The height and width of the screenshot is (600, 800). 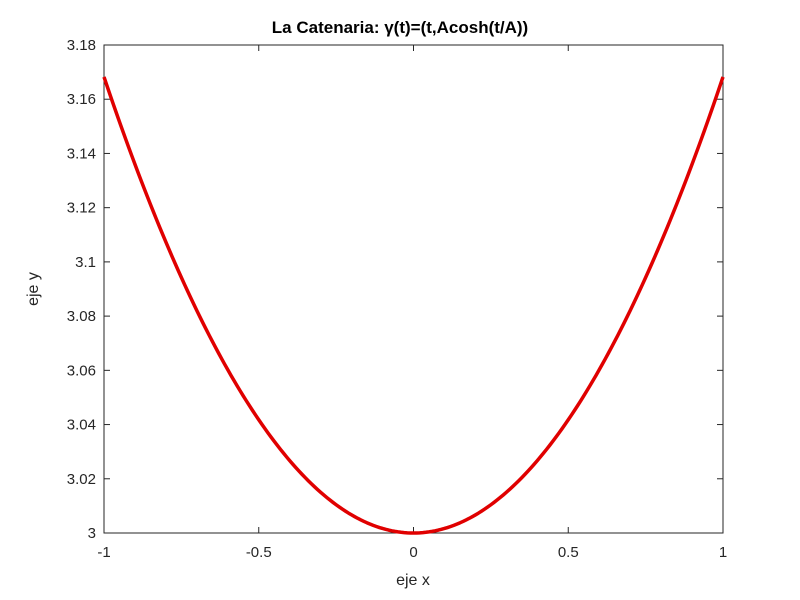 What do you see at coordinates (81, 425) in the screenshot?
I see `y-tick-label: 3.04` at bounding box center [81, 425].